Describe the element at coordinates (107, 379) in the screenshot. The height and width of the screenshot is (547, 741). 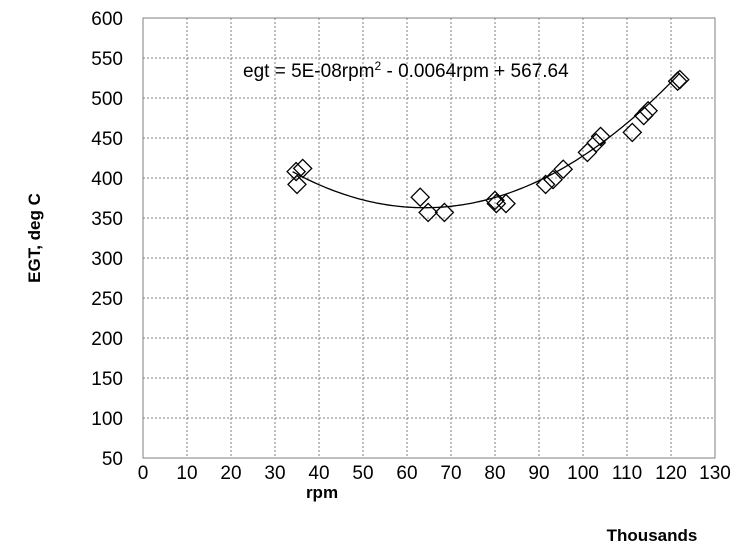
I see `y-tick-label: 150` at that location.